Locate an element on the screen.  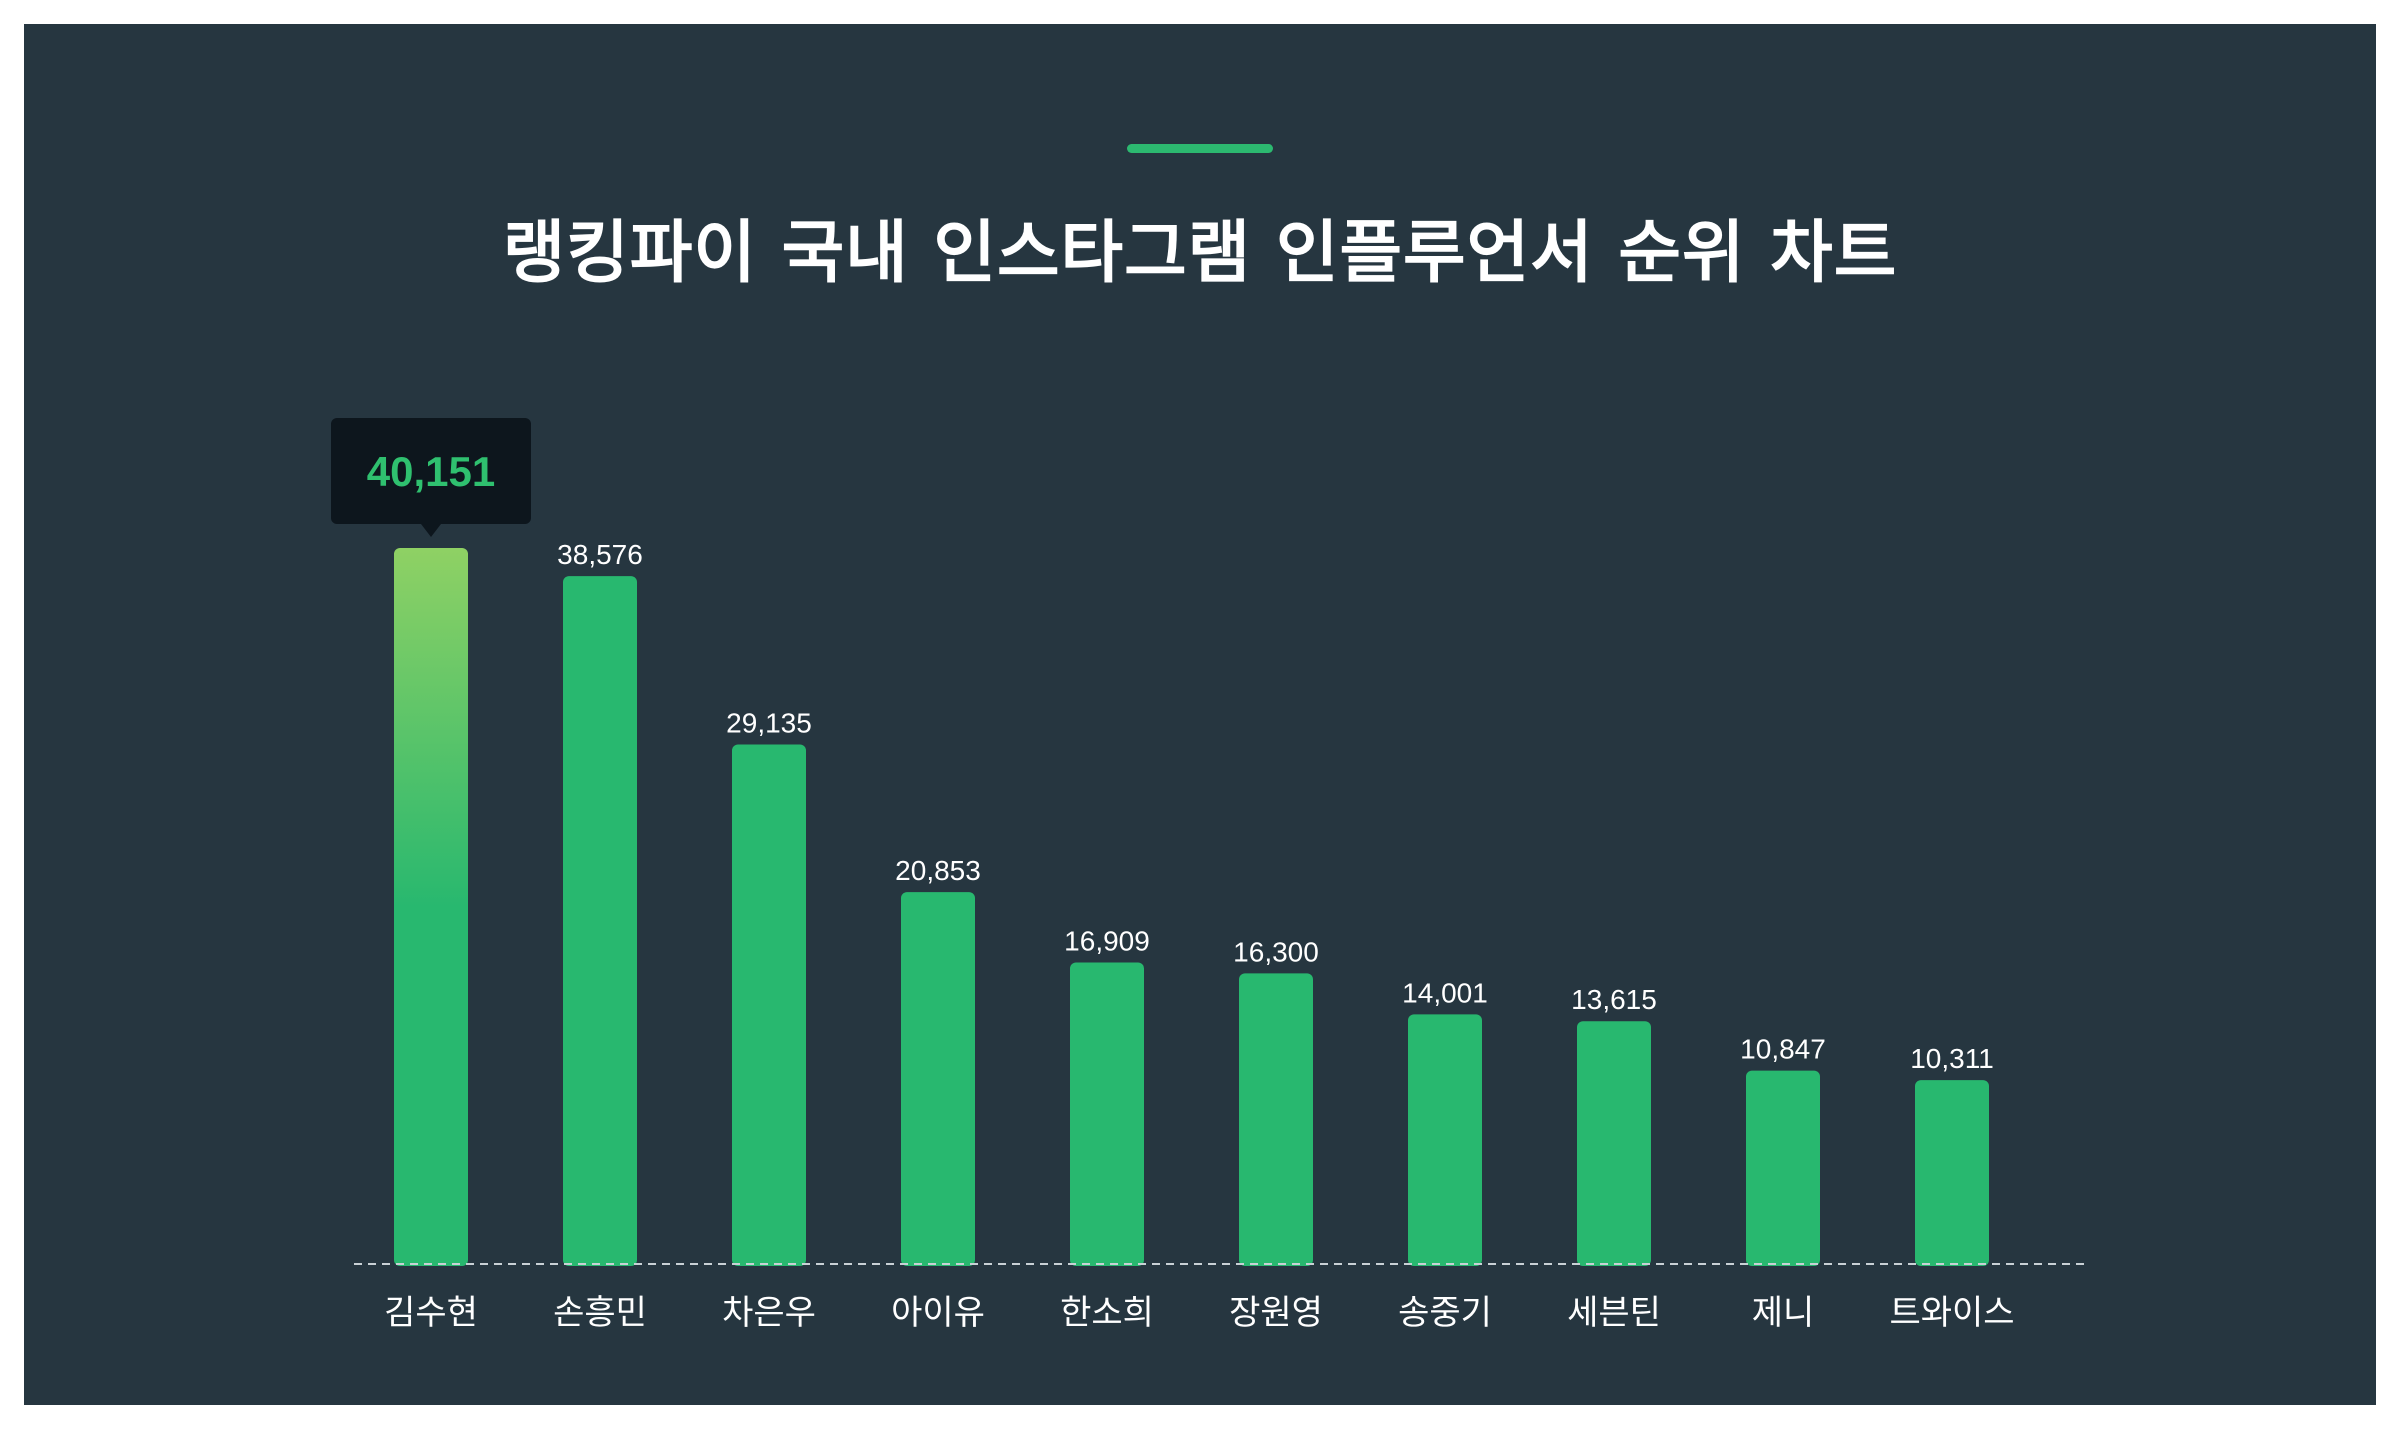
tooltip-value: 40,151 is located at coordinates (431, 471).